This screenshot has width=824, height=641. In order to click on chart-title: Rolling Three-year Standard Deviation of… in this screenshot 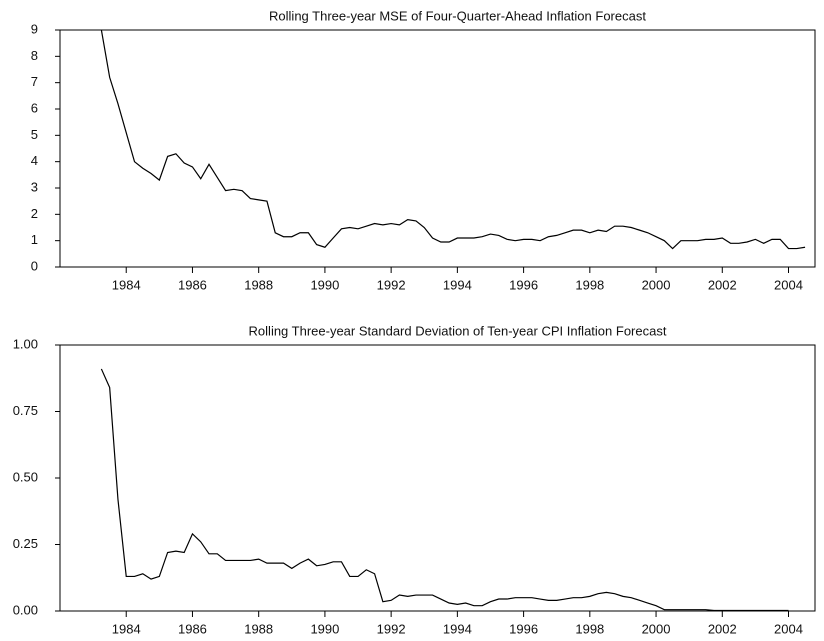, I will do `click(458, 330)`.